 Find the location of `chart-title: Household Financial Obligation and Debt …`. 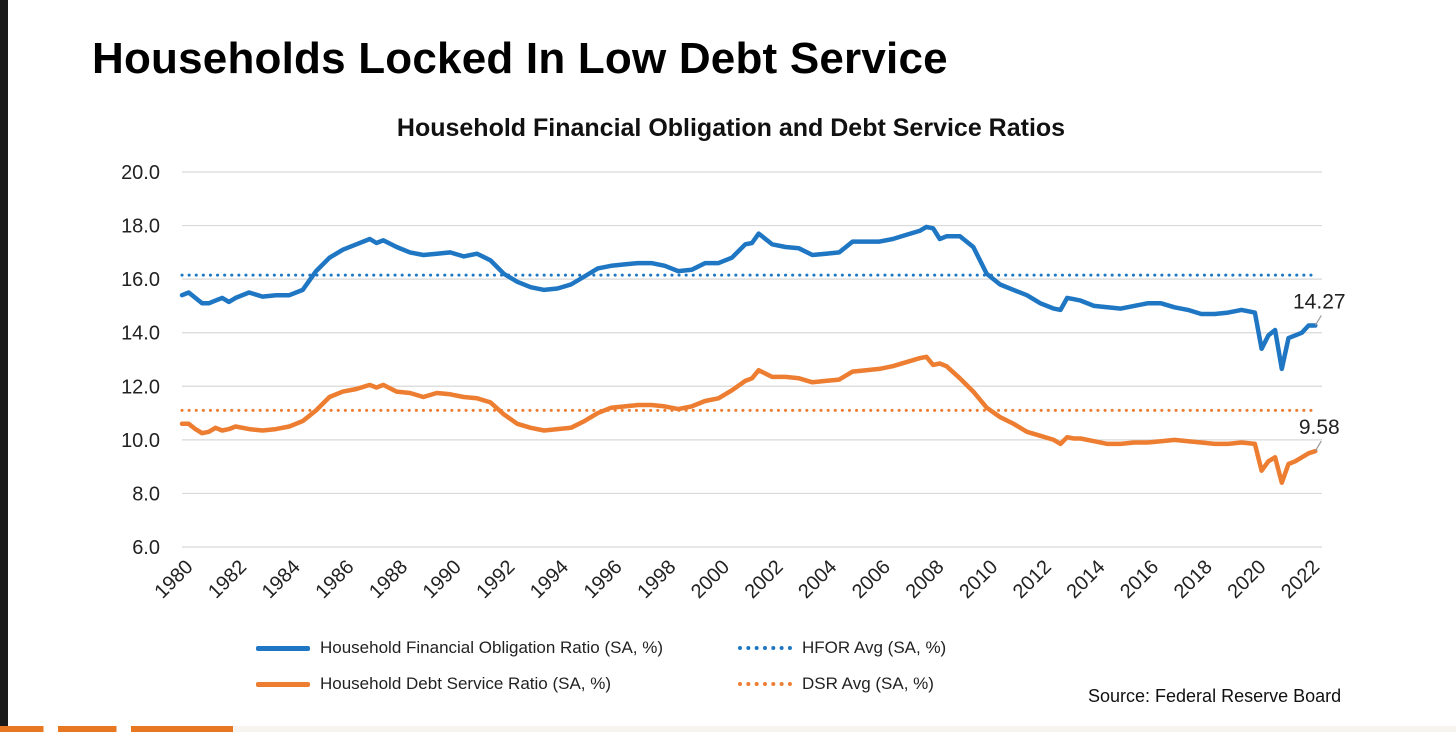

chart-title: Household Financial Obligation and Debt … is located at coordinates (731, 128).